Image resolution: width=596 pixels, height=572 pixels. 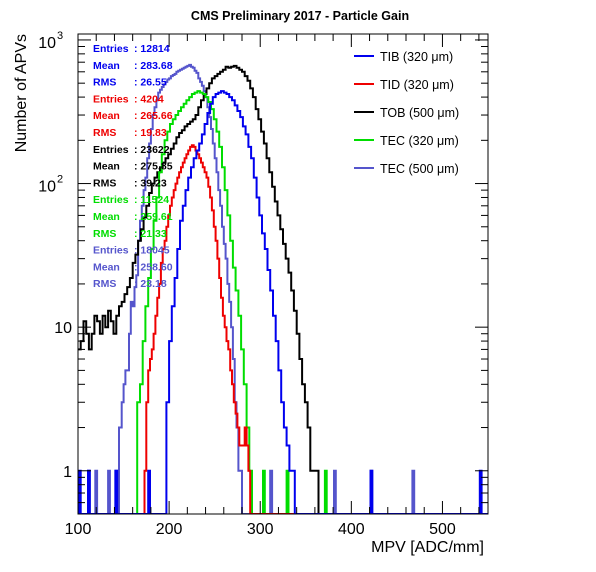 What do you see at coordinates (151, 200) in the screenshot?
I see `stat-value: : 11524` at bounding box center [151, 200].